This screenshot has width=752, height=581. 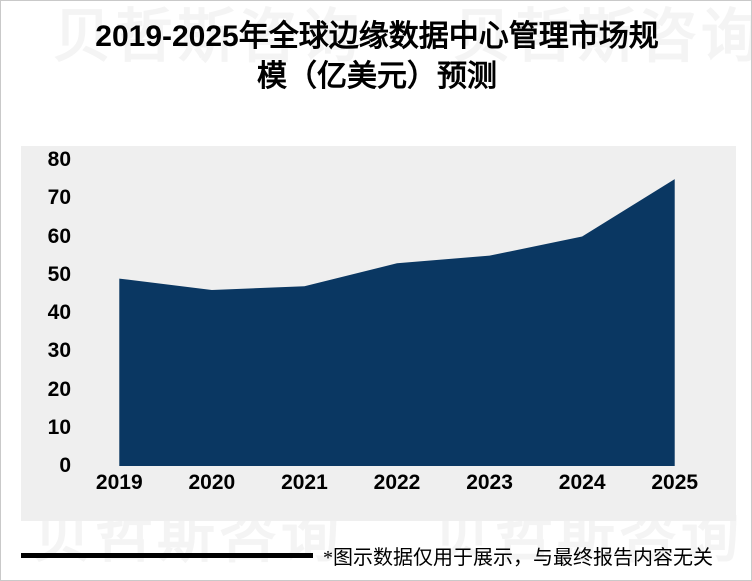 I want to click on x-axis-tick-label: 2021, so click(x=304, y=482).